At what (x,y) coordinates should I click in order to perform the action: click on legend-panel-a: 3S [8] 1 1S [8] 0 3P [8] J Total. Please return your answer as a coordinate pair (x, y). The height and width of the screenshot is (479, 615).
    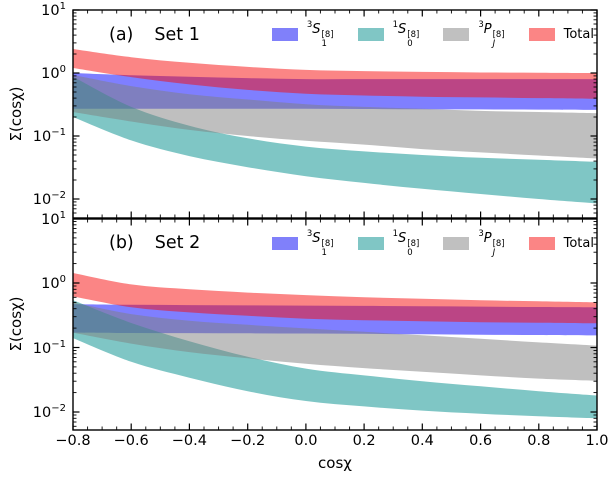
    Looking at the image, I should click on (432, 34).